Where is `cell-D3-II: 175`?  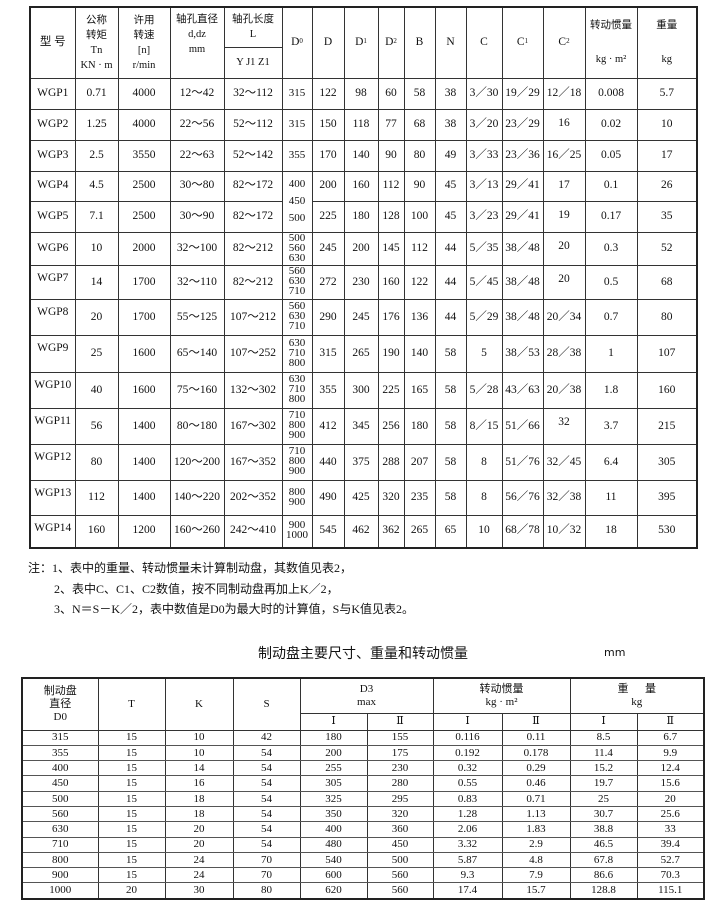 cell-D3-II: 175 is located at coordinates (400, 753).